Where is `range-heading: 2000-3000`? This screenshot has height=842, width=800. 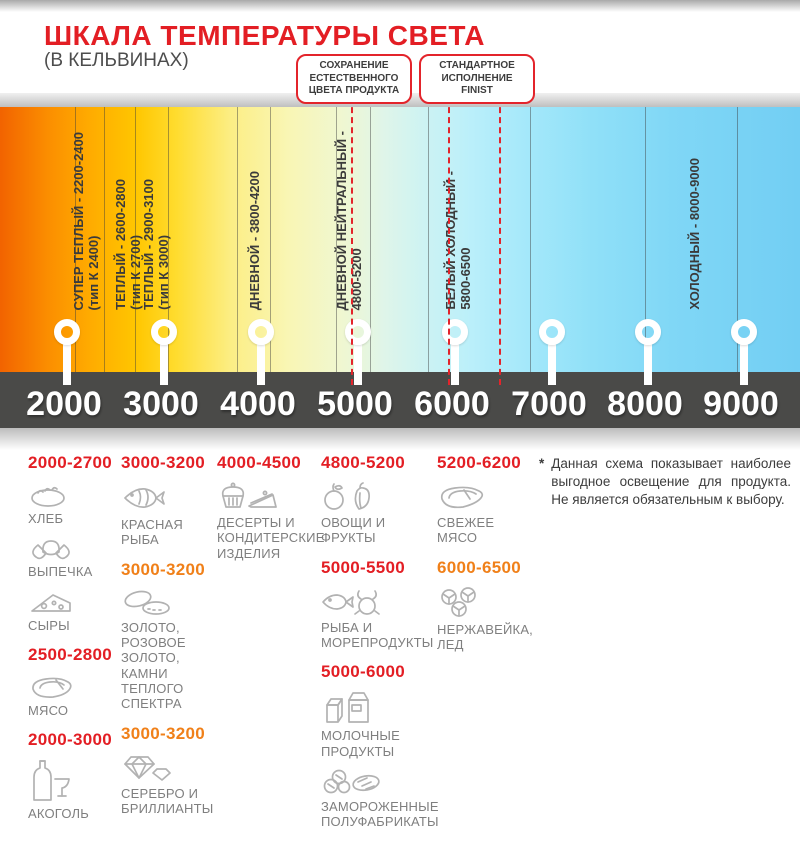 range-heading: 2000-3000 is located at coordinates (70, 740).